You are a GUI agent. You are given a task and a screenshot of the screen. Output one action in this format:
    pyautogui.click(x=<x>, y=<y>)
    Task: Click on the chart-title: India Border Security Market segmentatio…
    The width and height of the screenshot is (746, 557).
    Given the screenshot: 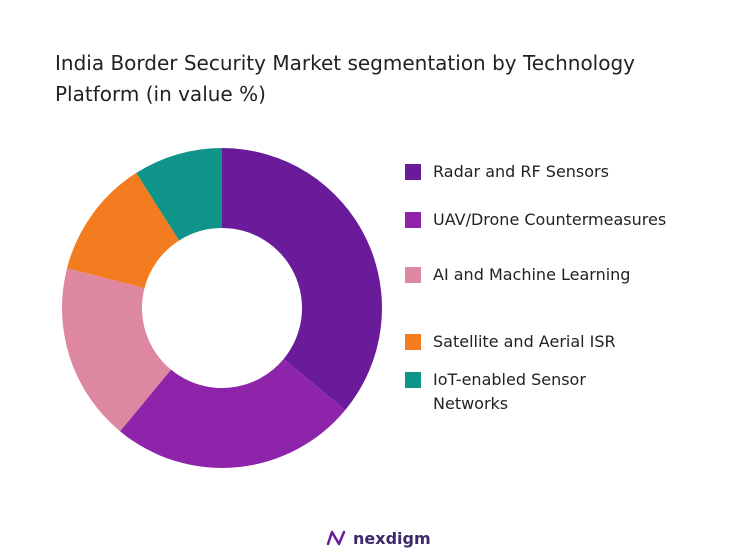 What is the action you would take?
    pyautogui.click(x=345, y=78)
    